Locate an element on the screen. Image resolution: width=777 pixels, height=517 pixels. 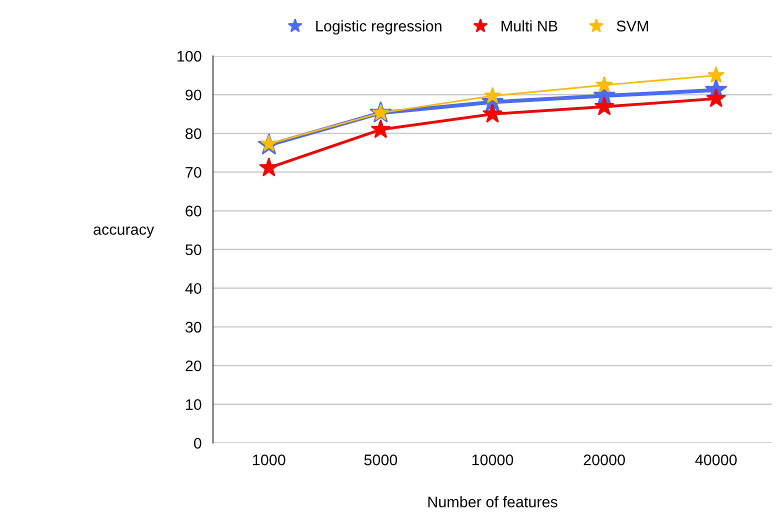
y-tick-label: 50 is located at coordinates (194, 250).